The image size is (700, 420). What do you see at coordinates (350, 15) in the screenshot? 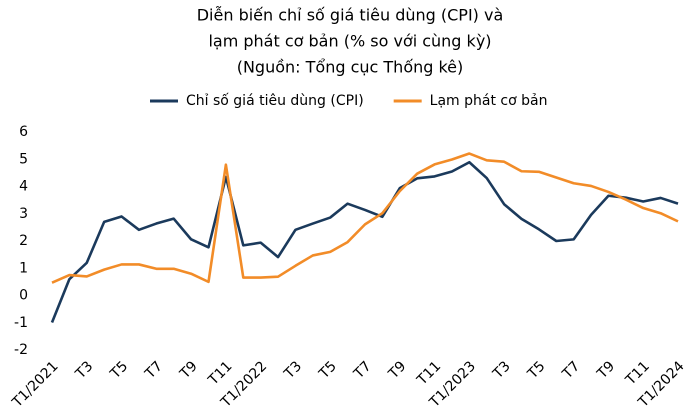
I see `chart-title: Diễn biến chỉ số giá tiêu dùng (CPI) và` at bounding box center [350, 15].